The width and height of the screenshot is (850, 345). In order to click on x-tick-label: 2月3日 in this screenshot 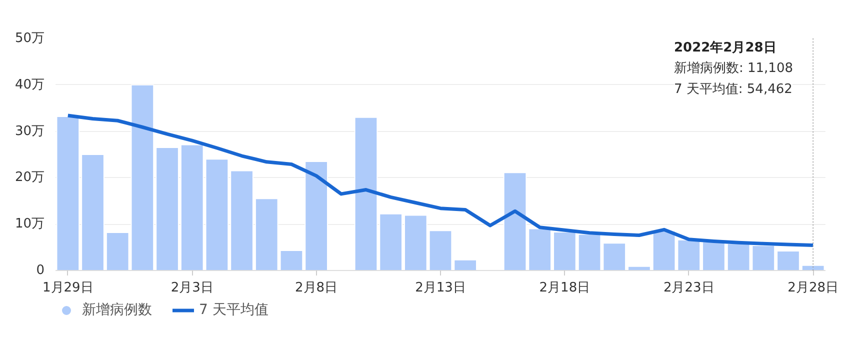, I will do `click(192, 288)`.